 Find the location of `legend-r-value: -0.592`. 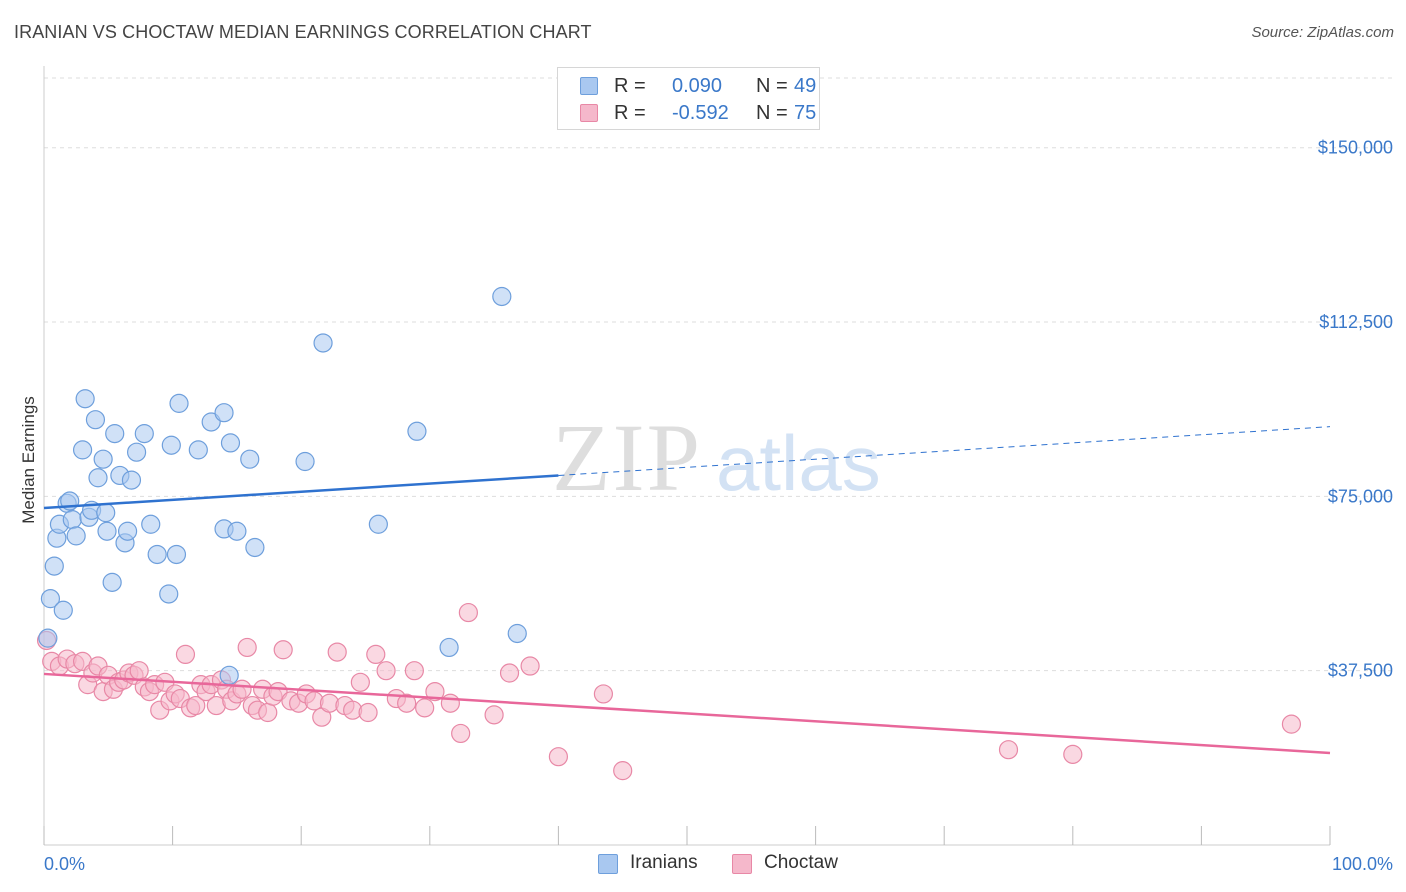

legend-r-value: -0.592 is located at coordinates (700, 113).